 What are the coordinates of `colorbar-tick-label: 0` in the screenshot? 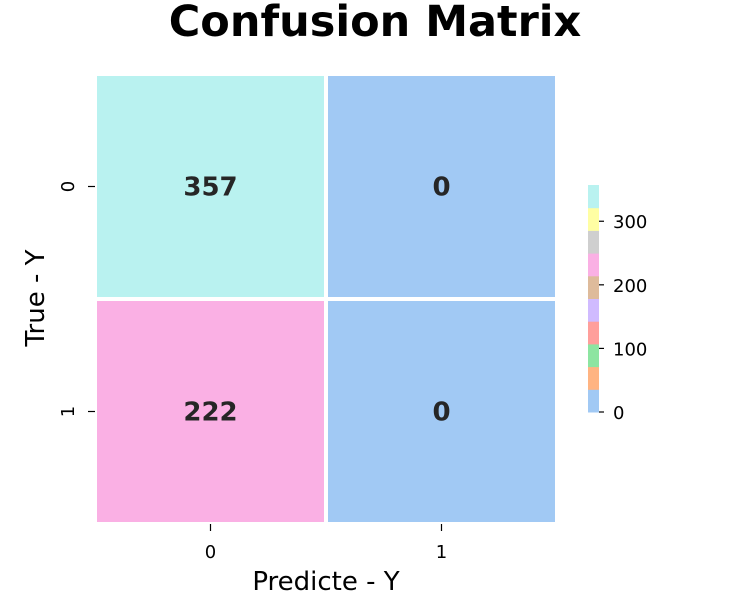 It's located at (618, 413).